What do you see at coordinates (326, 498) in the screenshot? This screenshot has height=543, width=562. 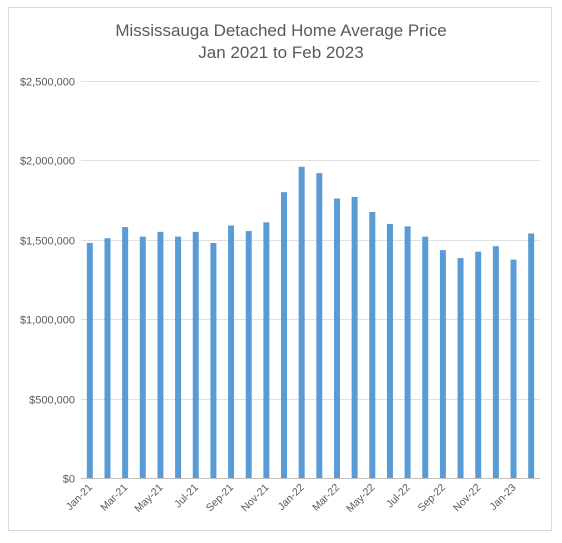 I see `x-tick-label: Mar-22` at bounding box center [326, 498].